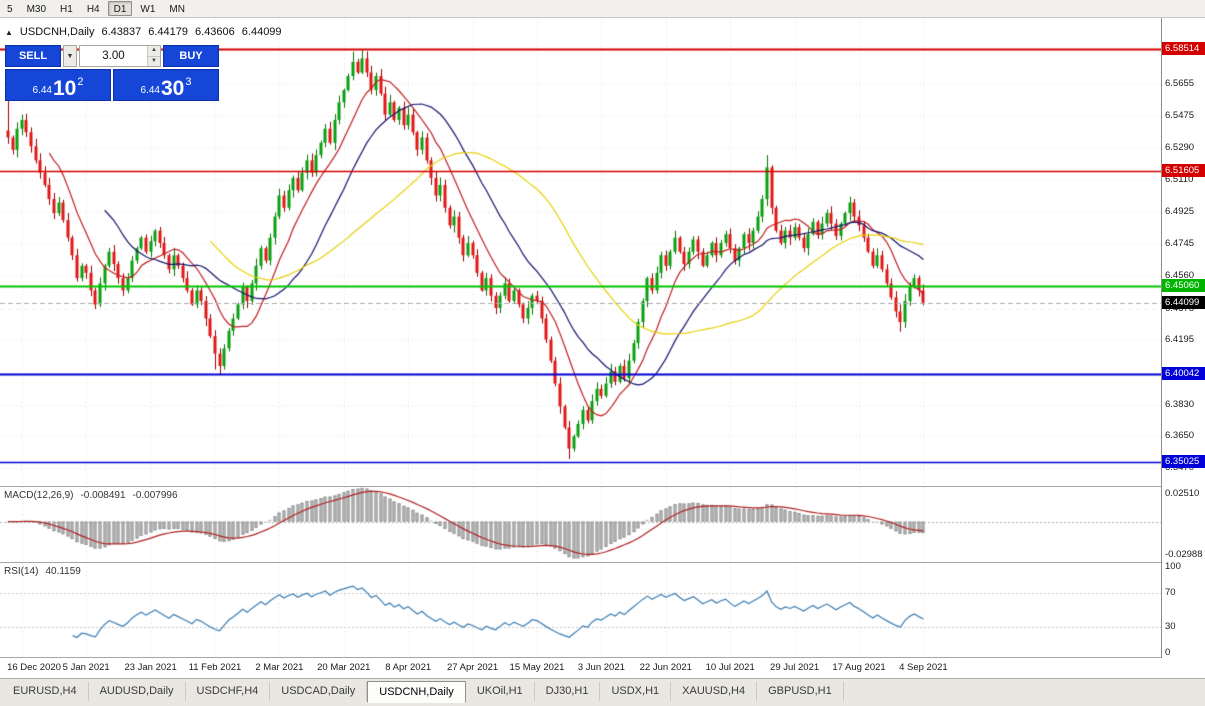  Describe the element at coordinates (150, 90) in the screenshot. I see `buy-price-base: 6.44` at that location.